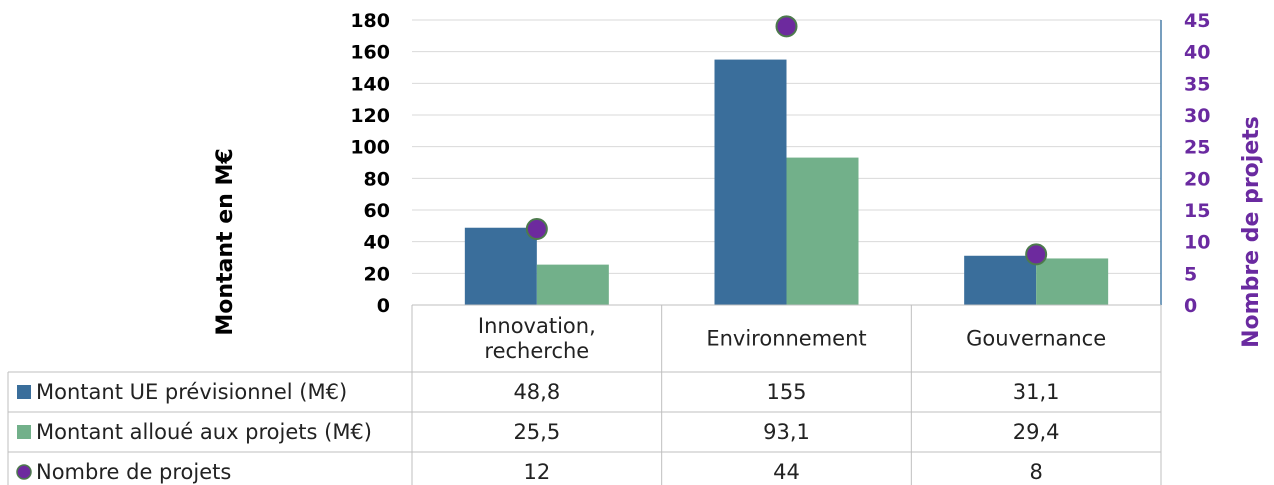  What do you see at coordinates (225, 241) in the screenshot?
I see `y-axis-title: Montant en M€` at bounding box center [225, 241].